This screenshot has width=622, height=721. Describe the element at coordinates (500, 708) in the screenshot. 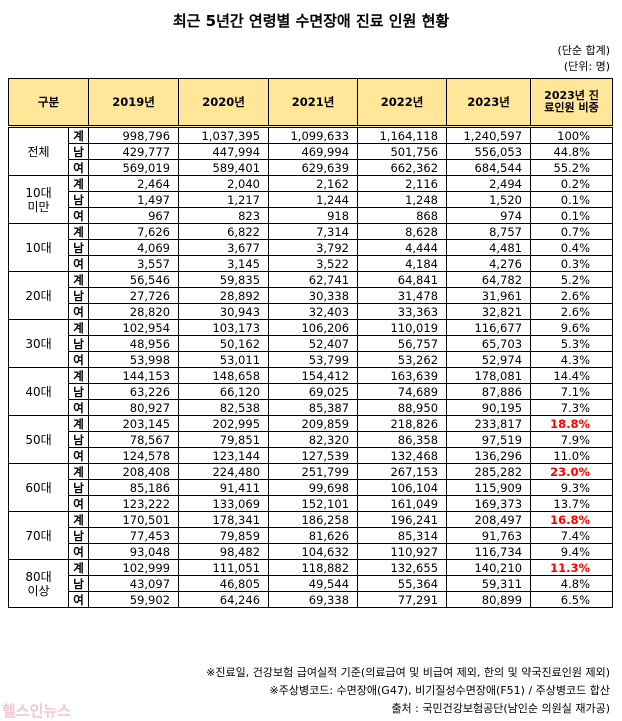

I see `source-note: 출처 : 국민건강보험공단(남인순 의원실 재가공)` at that location.